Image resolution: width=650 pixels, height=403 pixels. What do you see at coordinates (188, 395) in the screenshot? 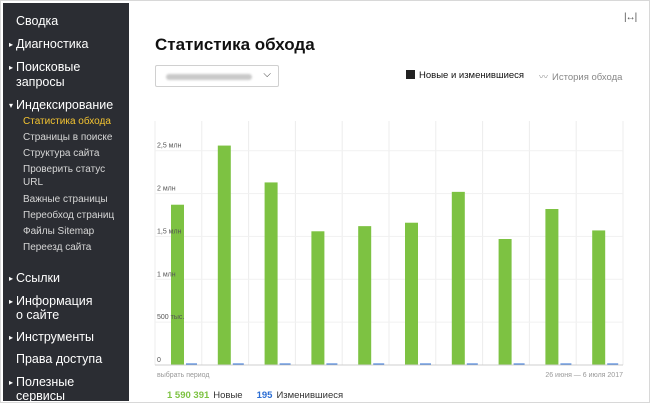
I see `legend-new-count: 1 590 391` at bounding box center [188, 395].